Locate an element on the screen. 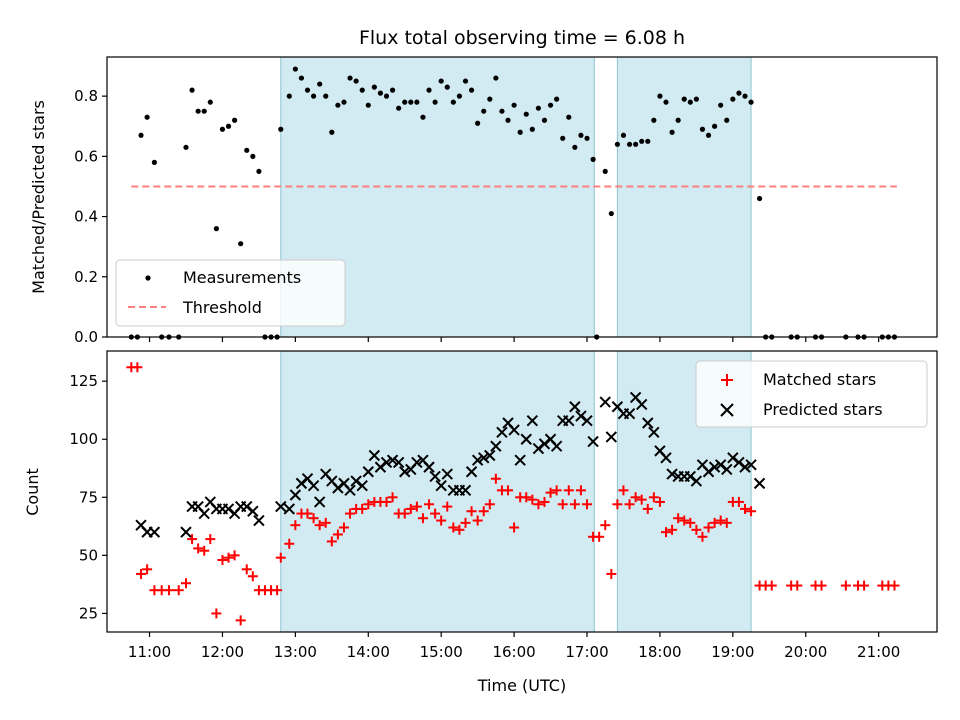 This screenshot has width=960, height=720. x-axis-label: Time (UTC) is located at coordinates (521, 685).